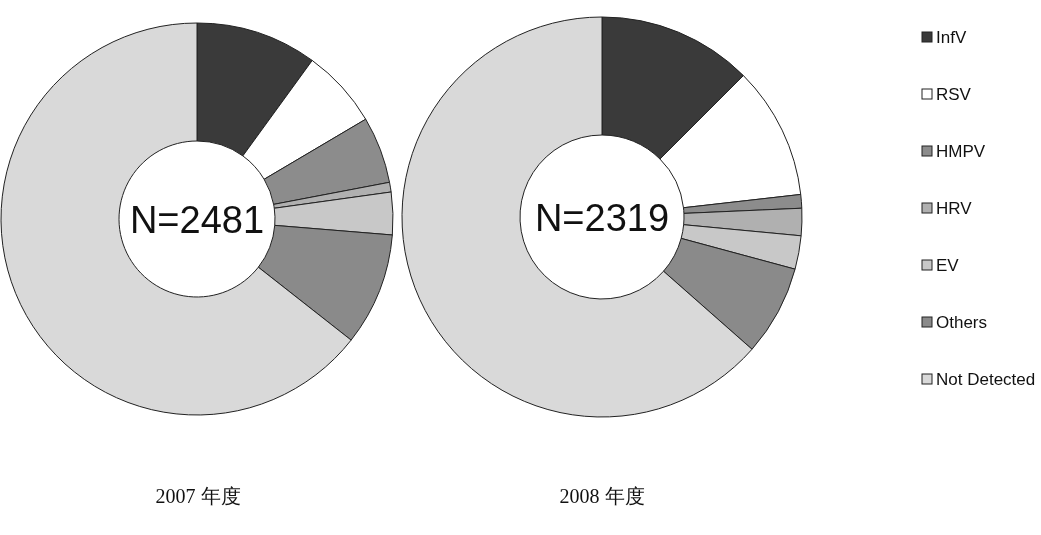 The height and width of the screenshot is (535, 1041). What do you see at coordinates (198, 496) in the screenshot?
I see `text: 2007 年度` at bounding box center [198, 496].